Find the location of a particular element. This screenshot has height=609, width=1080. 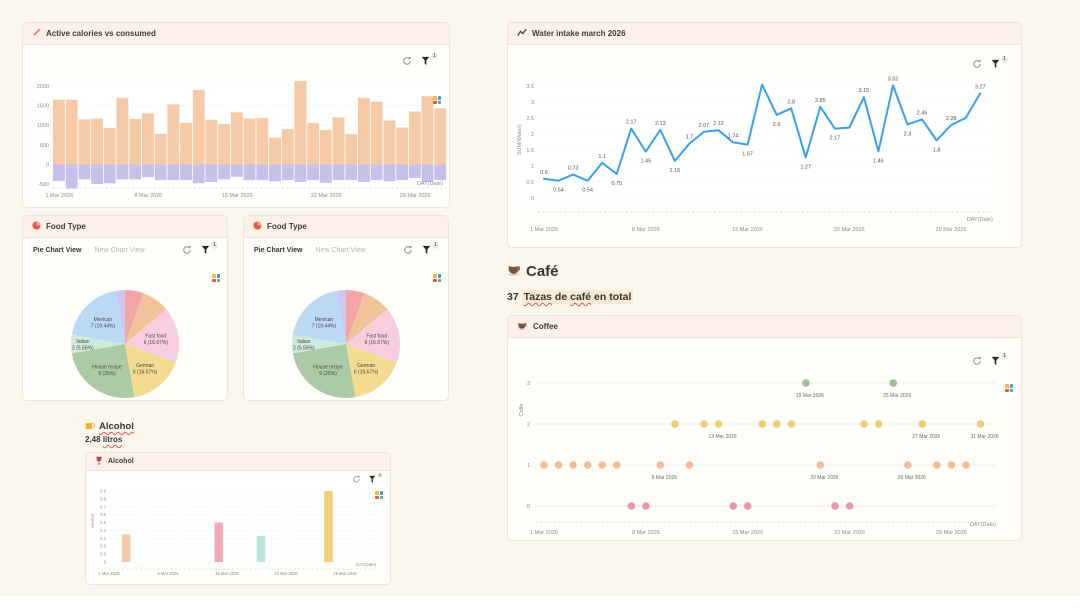

svg-text: 1000 is located at coordinates (43, 126).